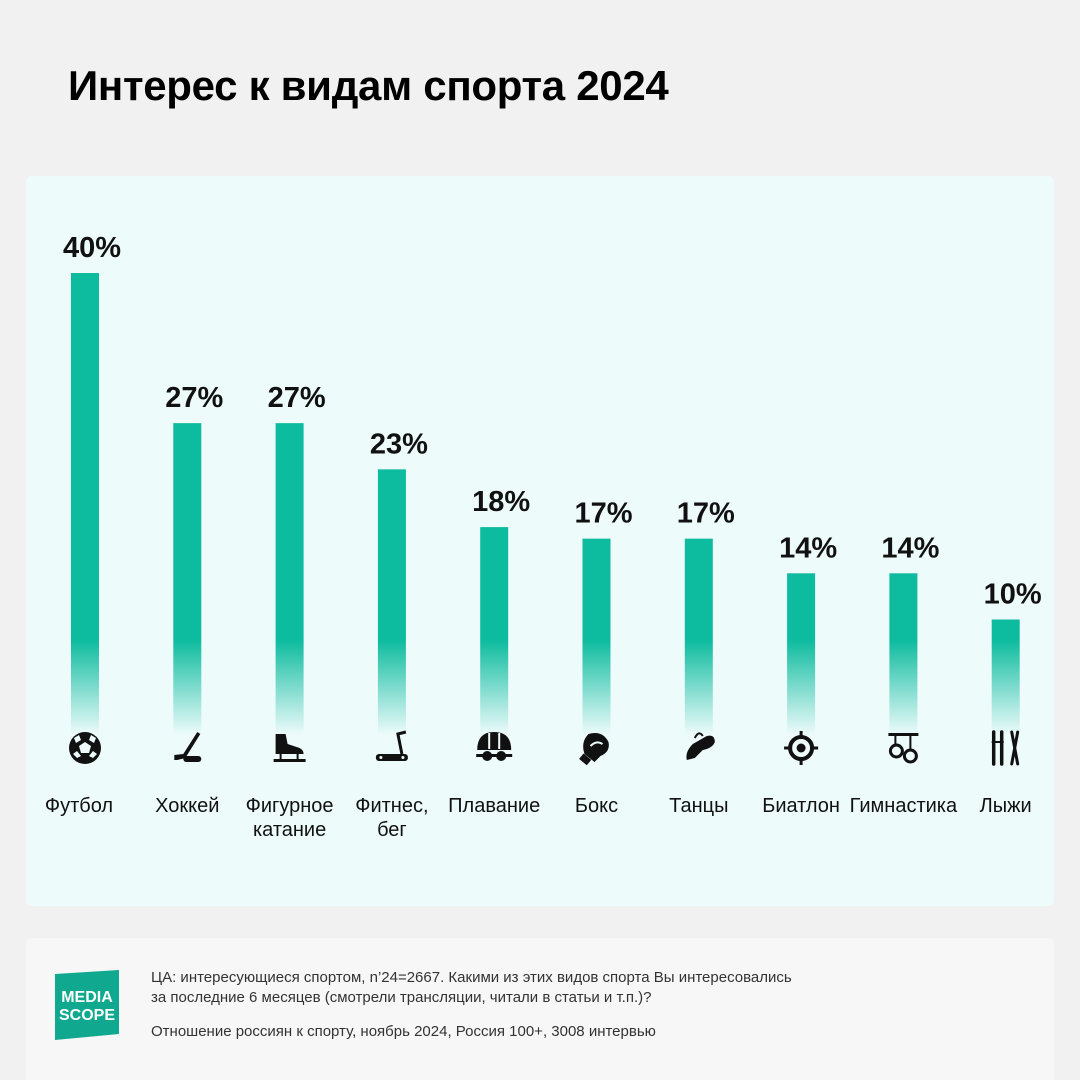 This screenshot has height=1080, width=1080. Describe the element at coordinates (79, 806) in the screenshot. I see `category-label: Футбол` at that location.